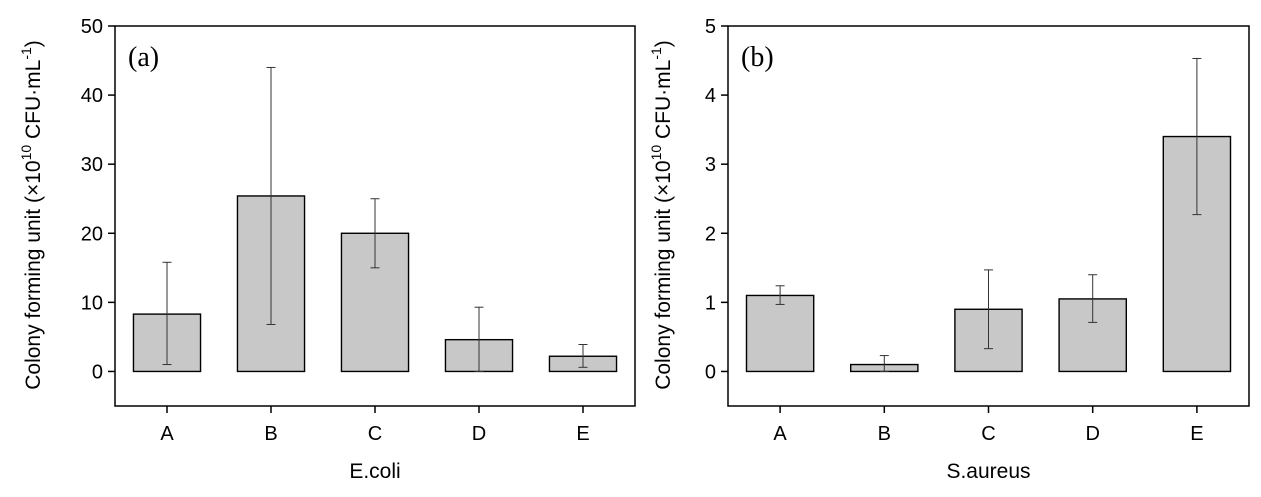  Describe the element at coordinates (710, 96) in the screenshot. I see `y-tick-label: 4` at that location.